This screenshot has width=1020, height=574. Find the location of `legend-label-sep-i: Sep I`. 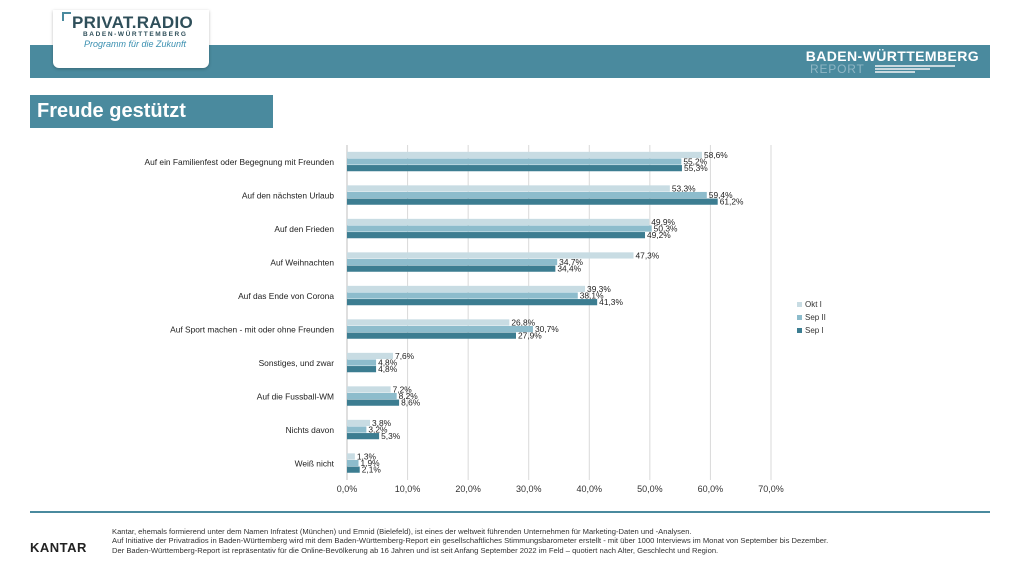

legend-label-sep-i: Sep I is located at coordinates (814, 330).